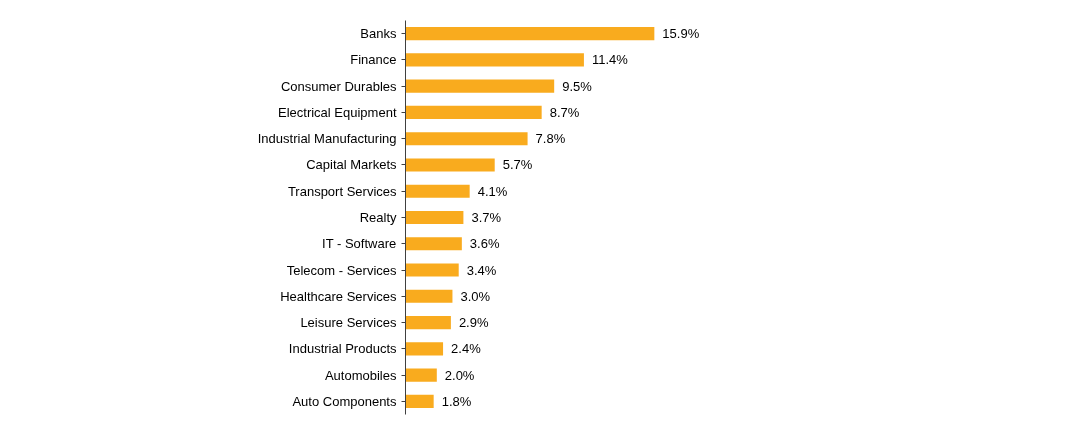 Image resolution: width=1072 pixels, height=434 pixels. Describe the element at coordinates (492, 191) in the screenshot. I see `data-label: 4.1%` at that location.